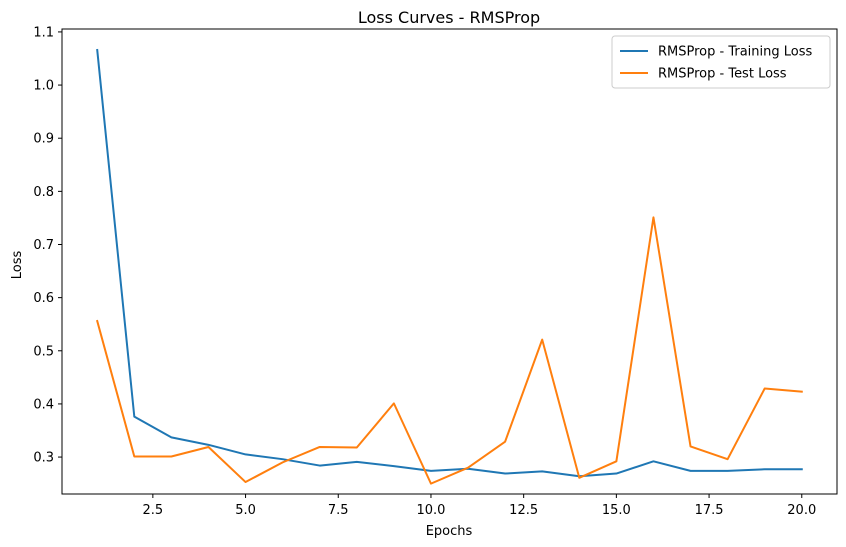  I want to click on y-tick-label: 0.8, so click(43, 192).